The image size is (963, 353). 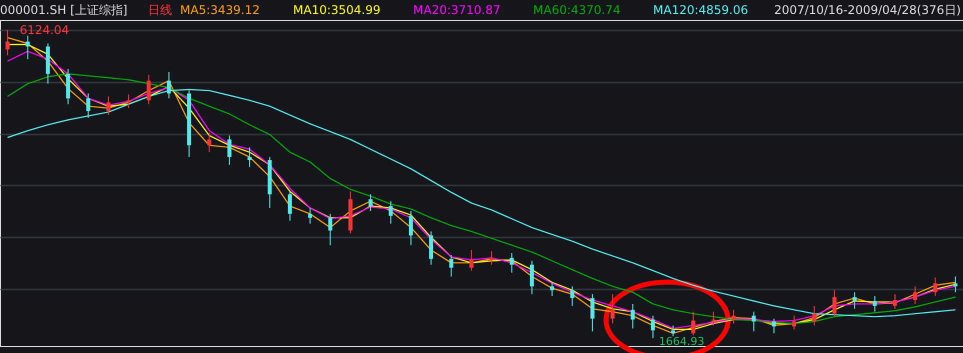 I want to click on text: MA20:3710.87, so click(x=456, y=10).